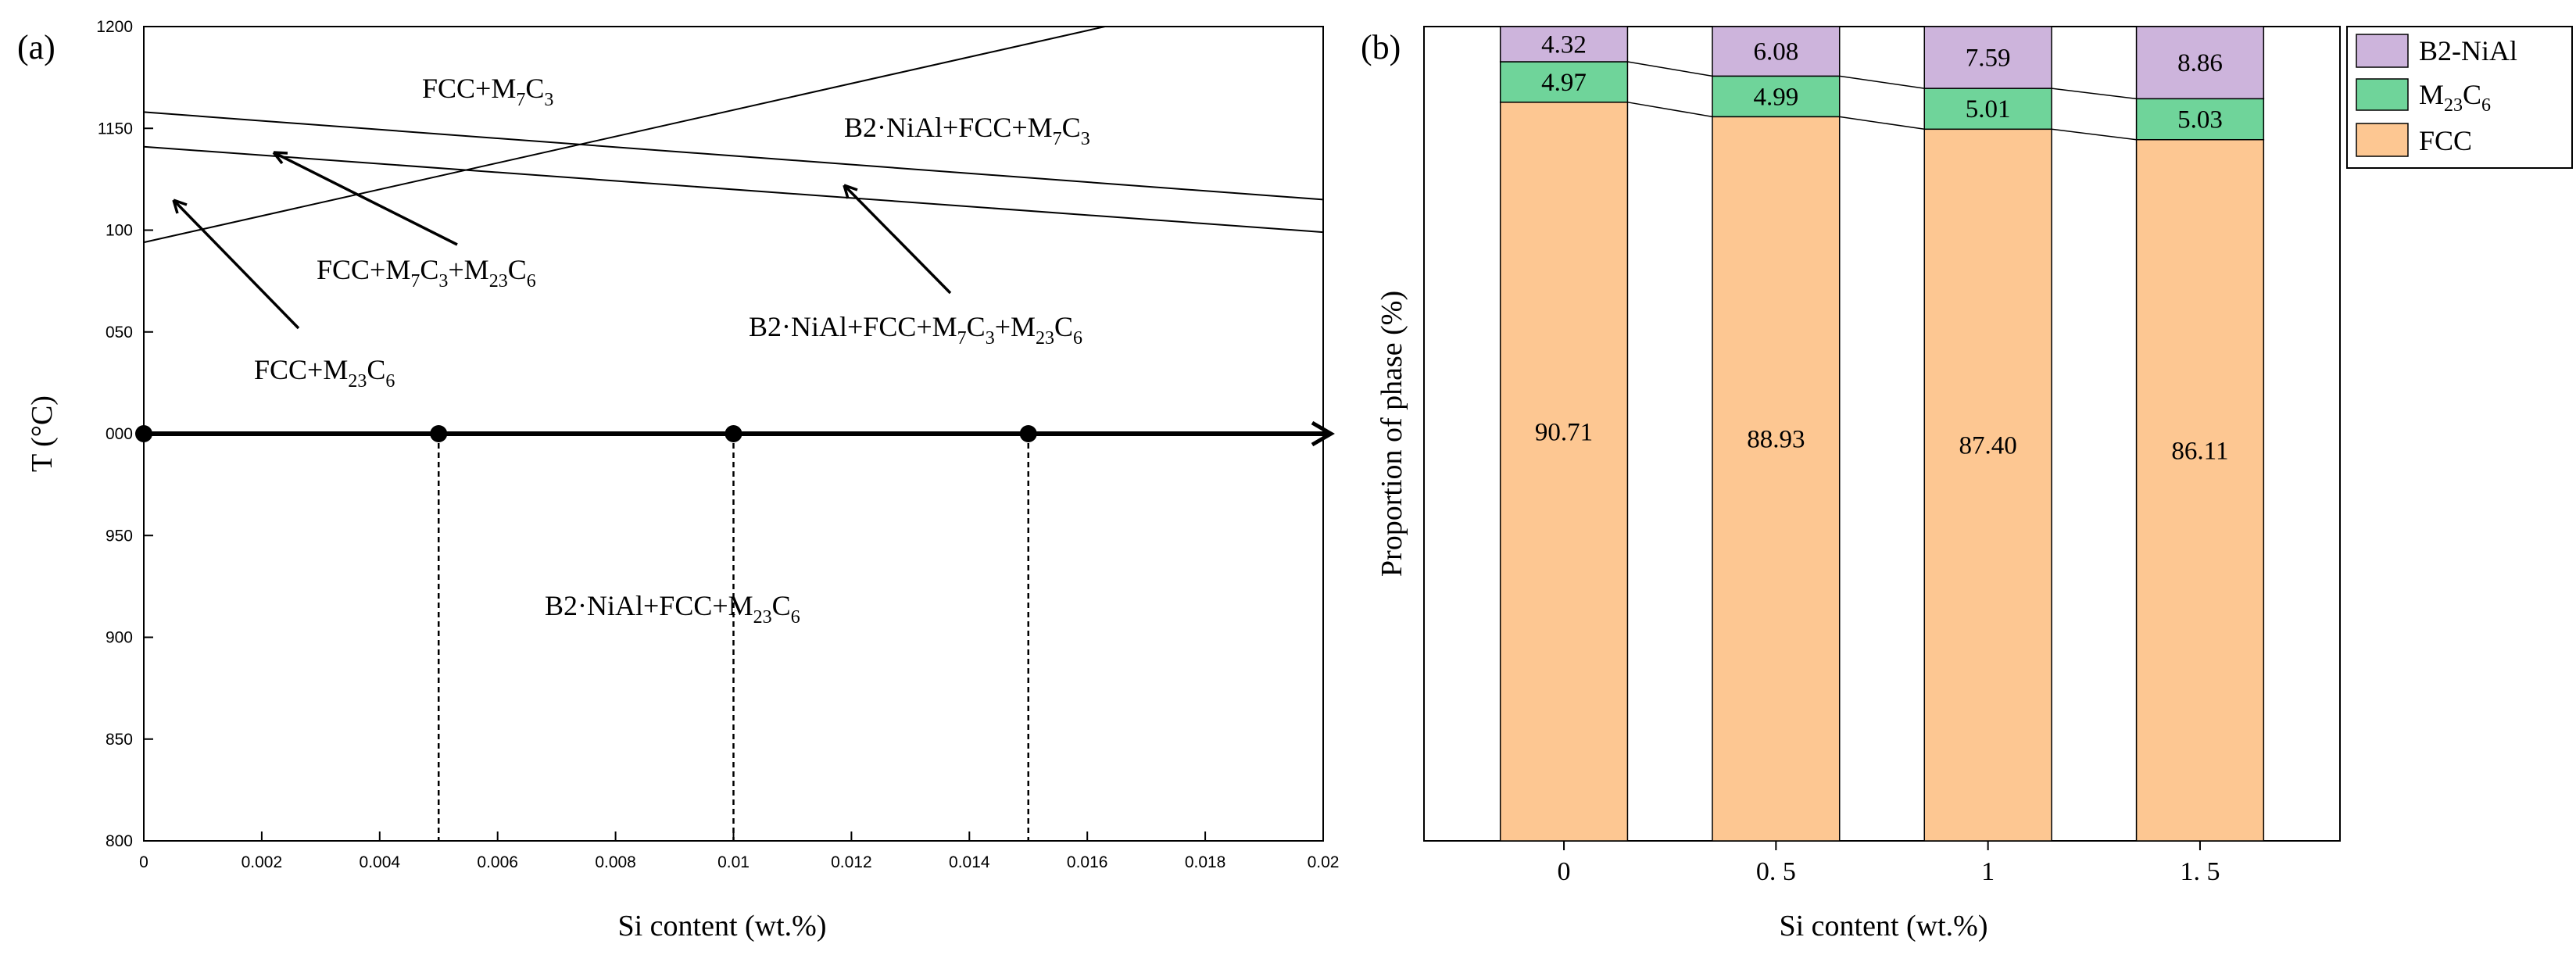 The image size is (2576, 962). Describe the element at coordinates (119, 333) in the screenshot. I see `y-tick-label: 050` at that location.